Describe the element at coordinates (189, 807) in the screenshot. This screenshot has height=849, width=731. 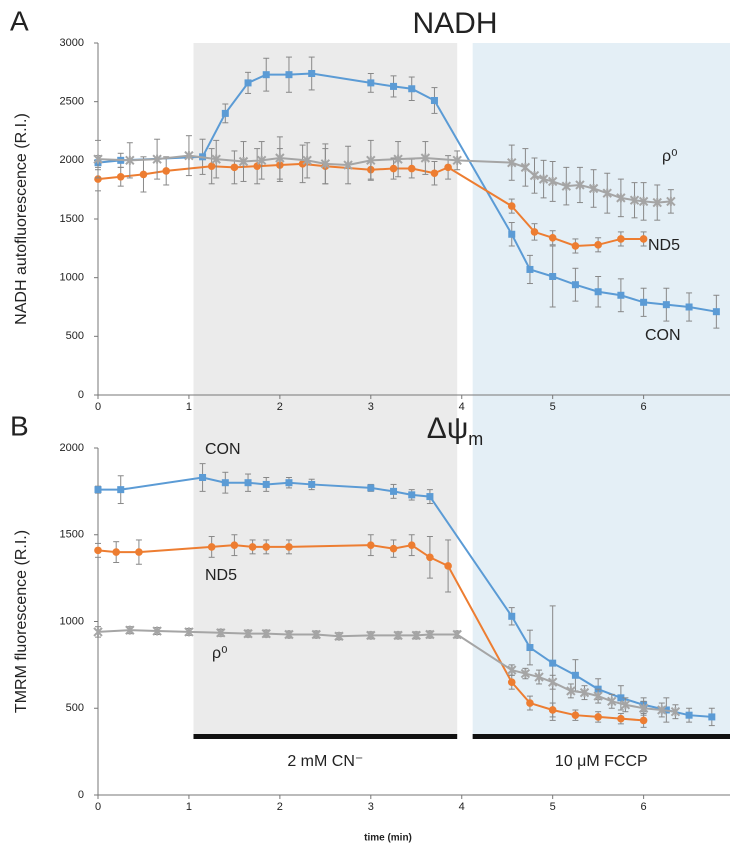
I see `x-tick-label: 1` at that location.